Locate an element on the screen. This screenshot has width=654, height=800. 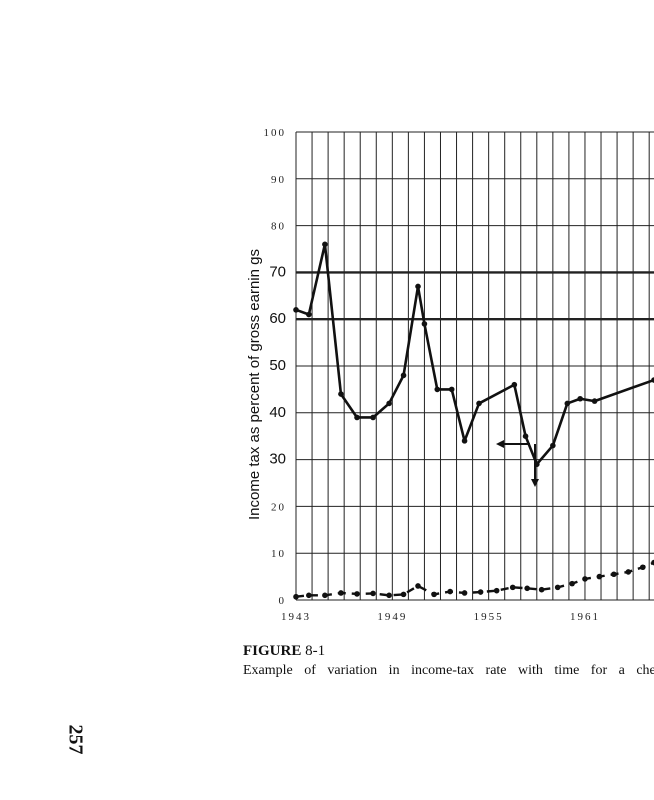
y-tick-label: 70 is located at coordinates (277, 271).